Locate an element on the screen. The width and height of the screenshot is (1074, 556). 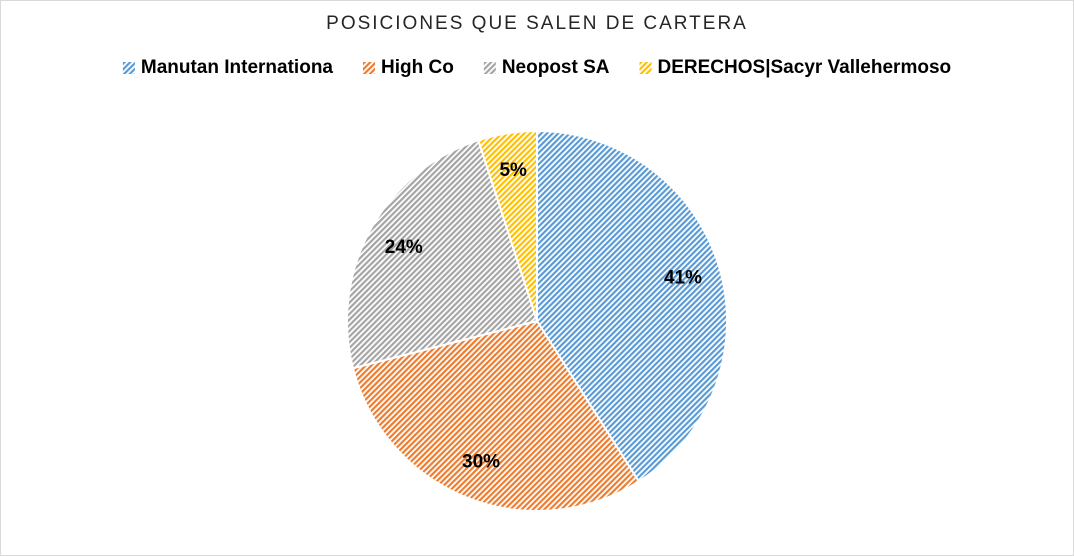
data-label: 30% is located at coordinates (481, 461).